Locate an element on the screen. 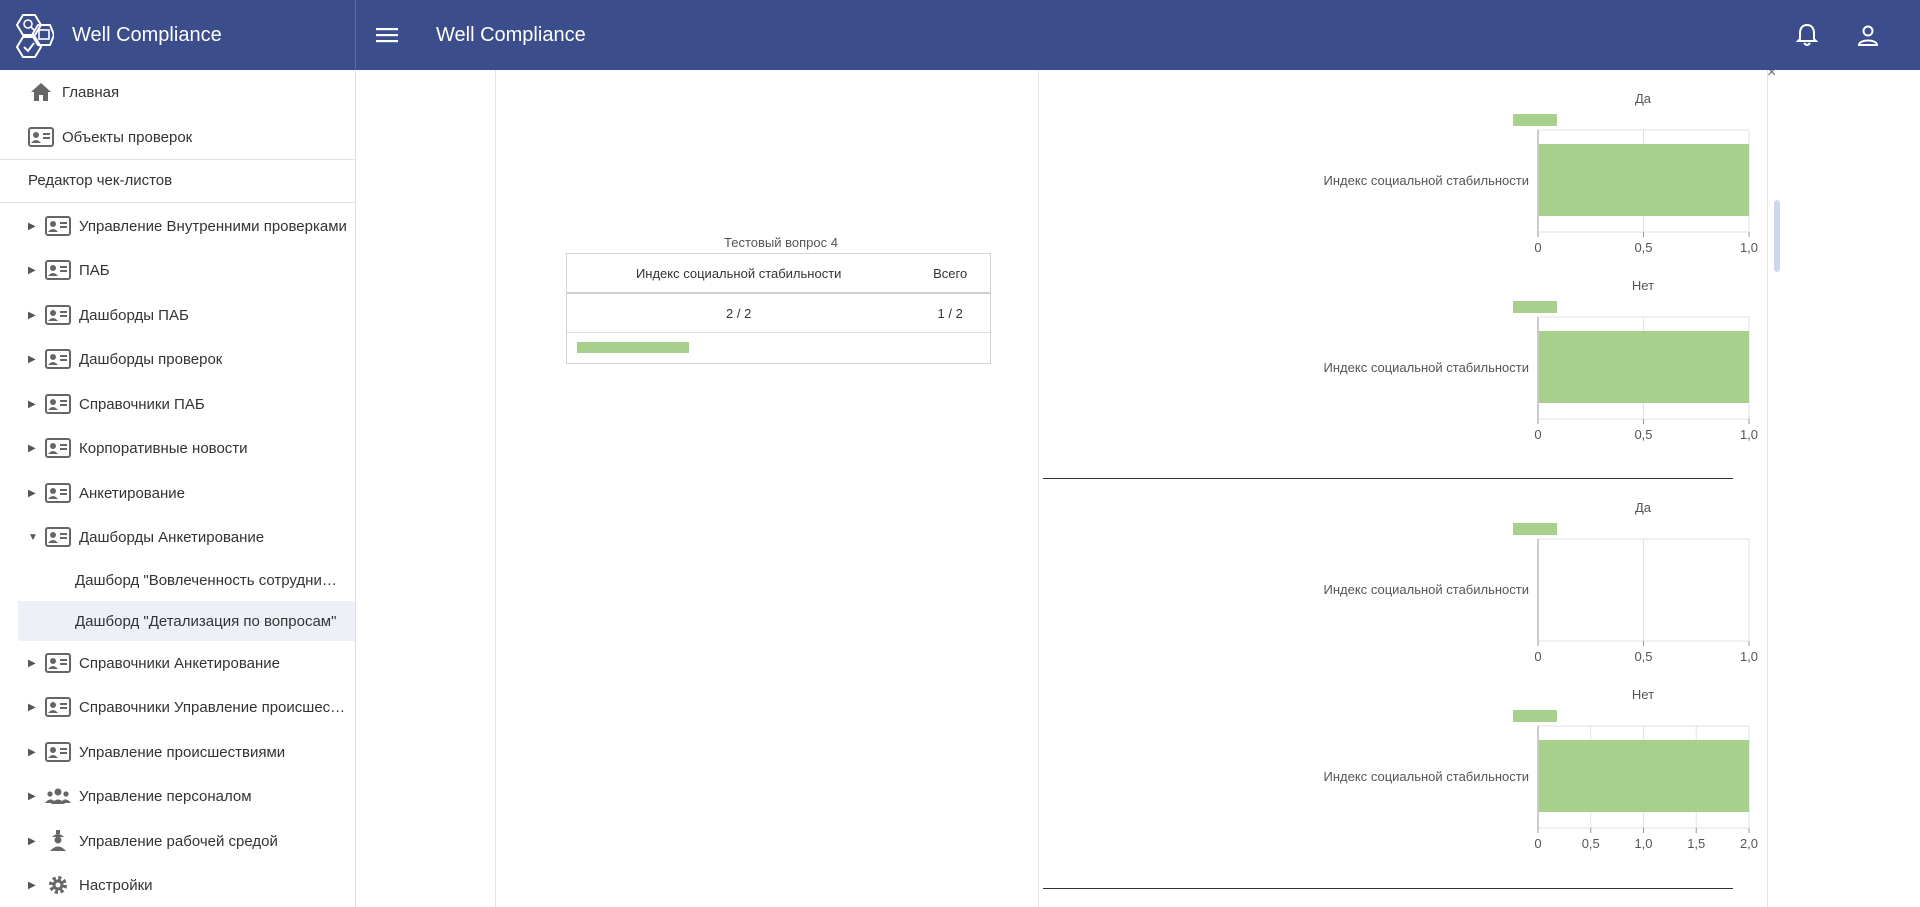  sidebar-item-corporate-news: ▶ Корпоративные новости is located at coordinates (177, 448).